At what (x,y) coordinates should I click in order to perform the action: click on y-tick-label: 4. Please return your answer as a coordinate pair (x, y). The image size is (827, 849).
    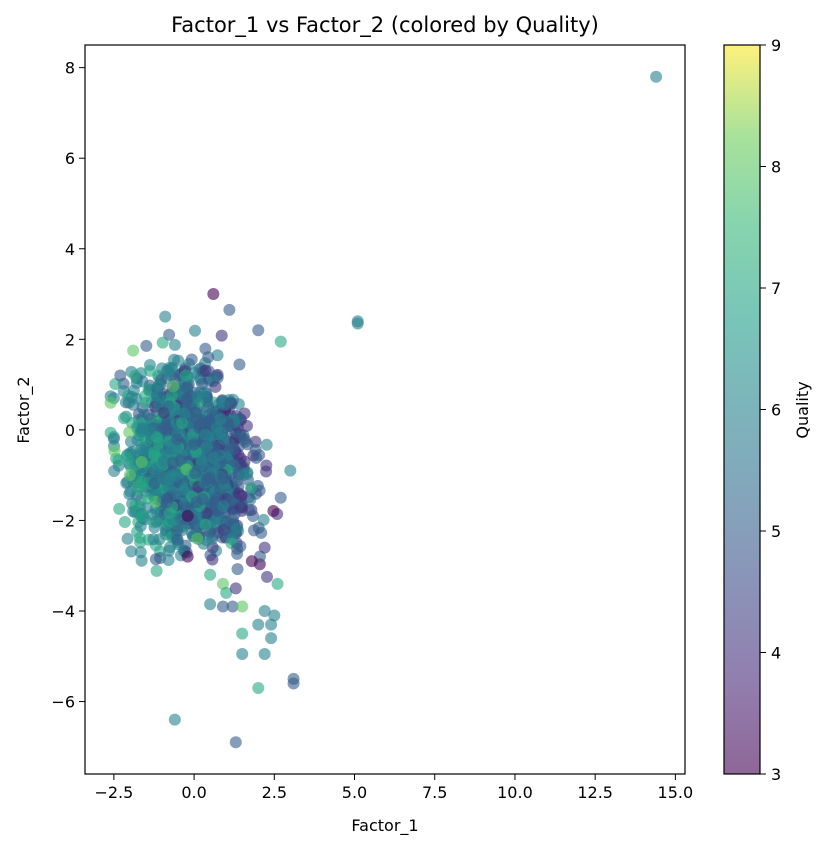
    Looking at the image, I should click on (70, 249).